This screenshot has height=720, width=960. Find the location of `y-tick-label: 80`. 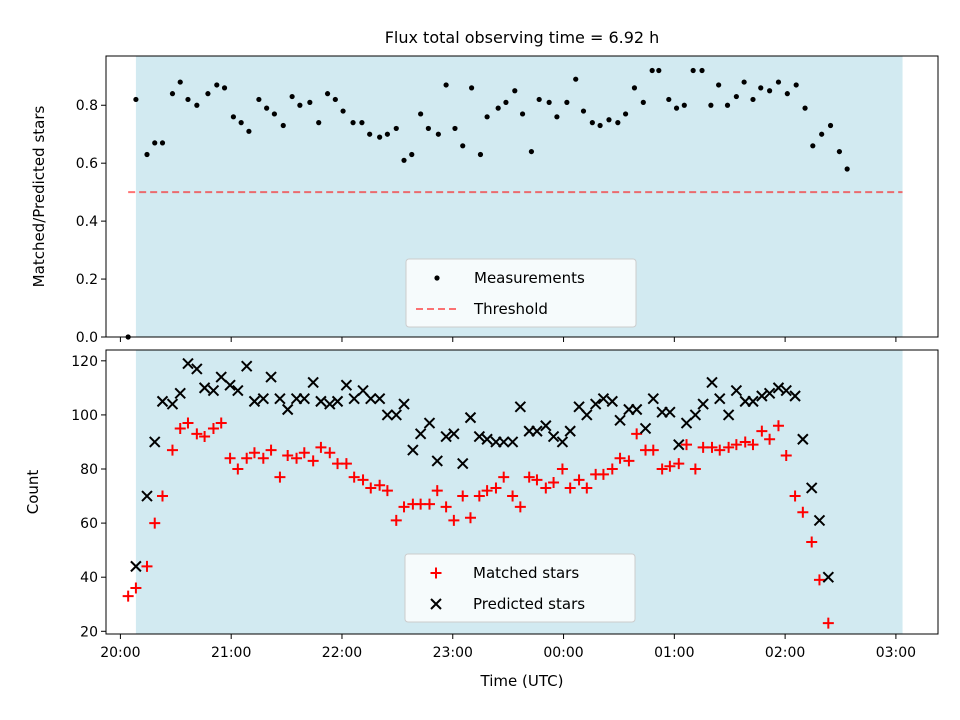

y-tick-label: 80 is located at coordinates (89, 470).